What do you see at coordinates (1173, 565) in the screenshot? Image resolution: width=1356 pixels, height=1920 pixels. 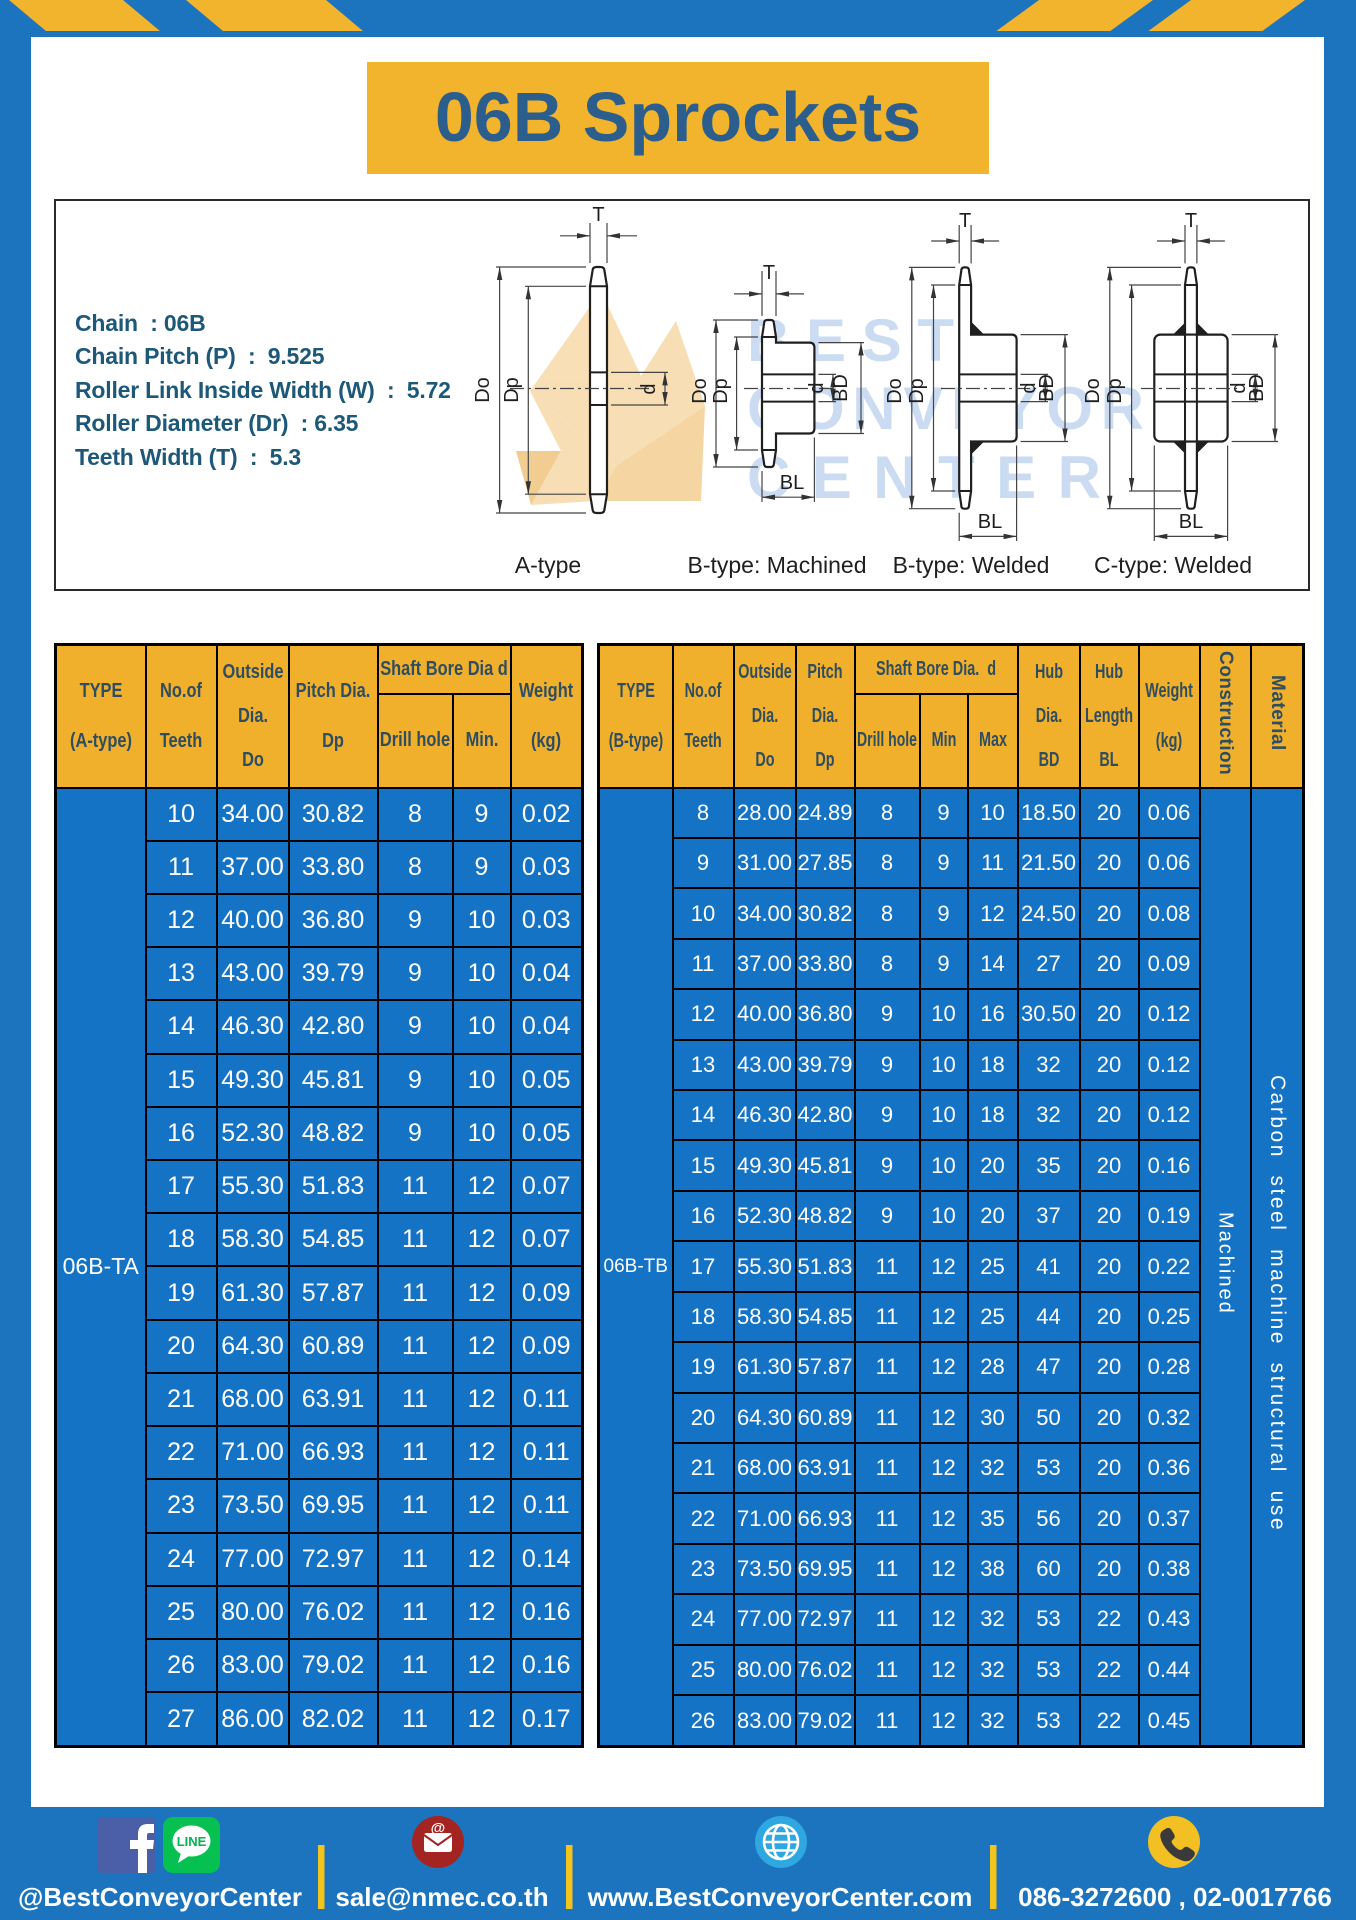 I see `svg-text: C-type: Welded` at bounding box center [1173, 565].